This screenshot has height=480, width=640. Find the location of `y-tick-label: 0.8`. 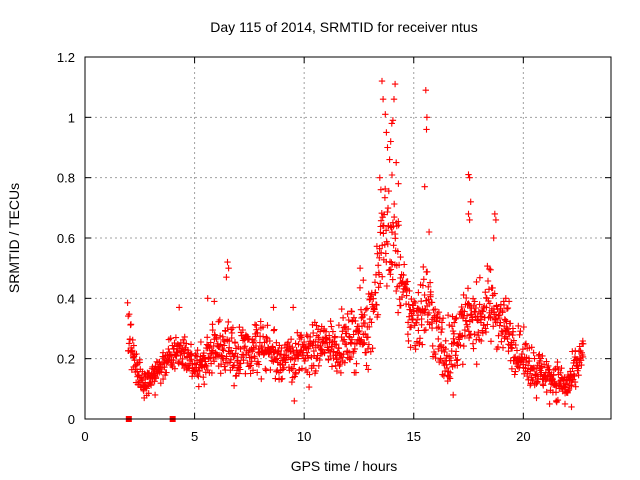

y-tick-label: 0.8 is located at coordinates (66, 178).